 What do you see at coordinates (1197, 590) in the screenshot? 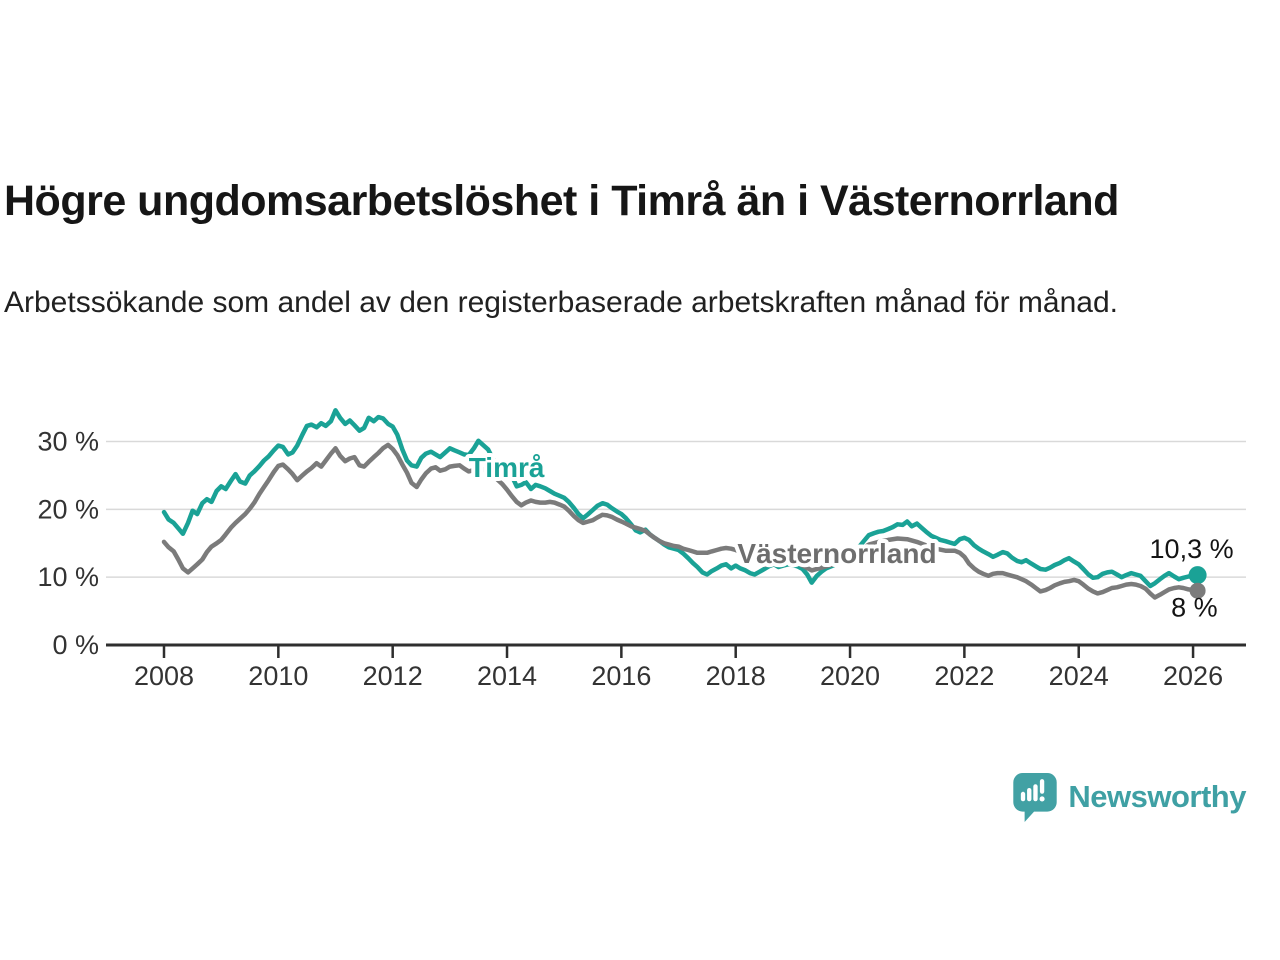
I see `endpoint-dot-vasternorrland` at bounding box center [1197, 590].